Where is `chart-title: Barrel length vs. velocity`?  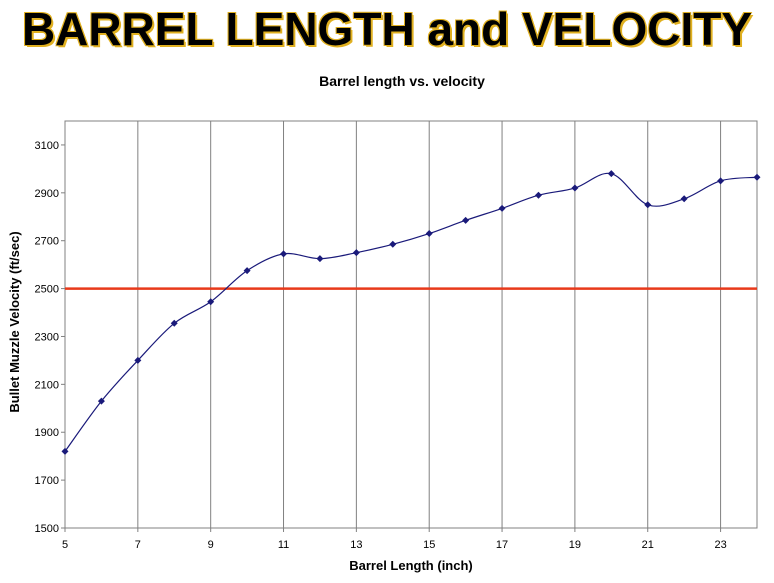
chart-title: Barrel length vs. velocity is located at coordinates (402, 81).